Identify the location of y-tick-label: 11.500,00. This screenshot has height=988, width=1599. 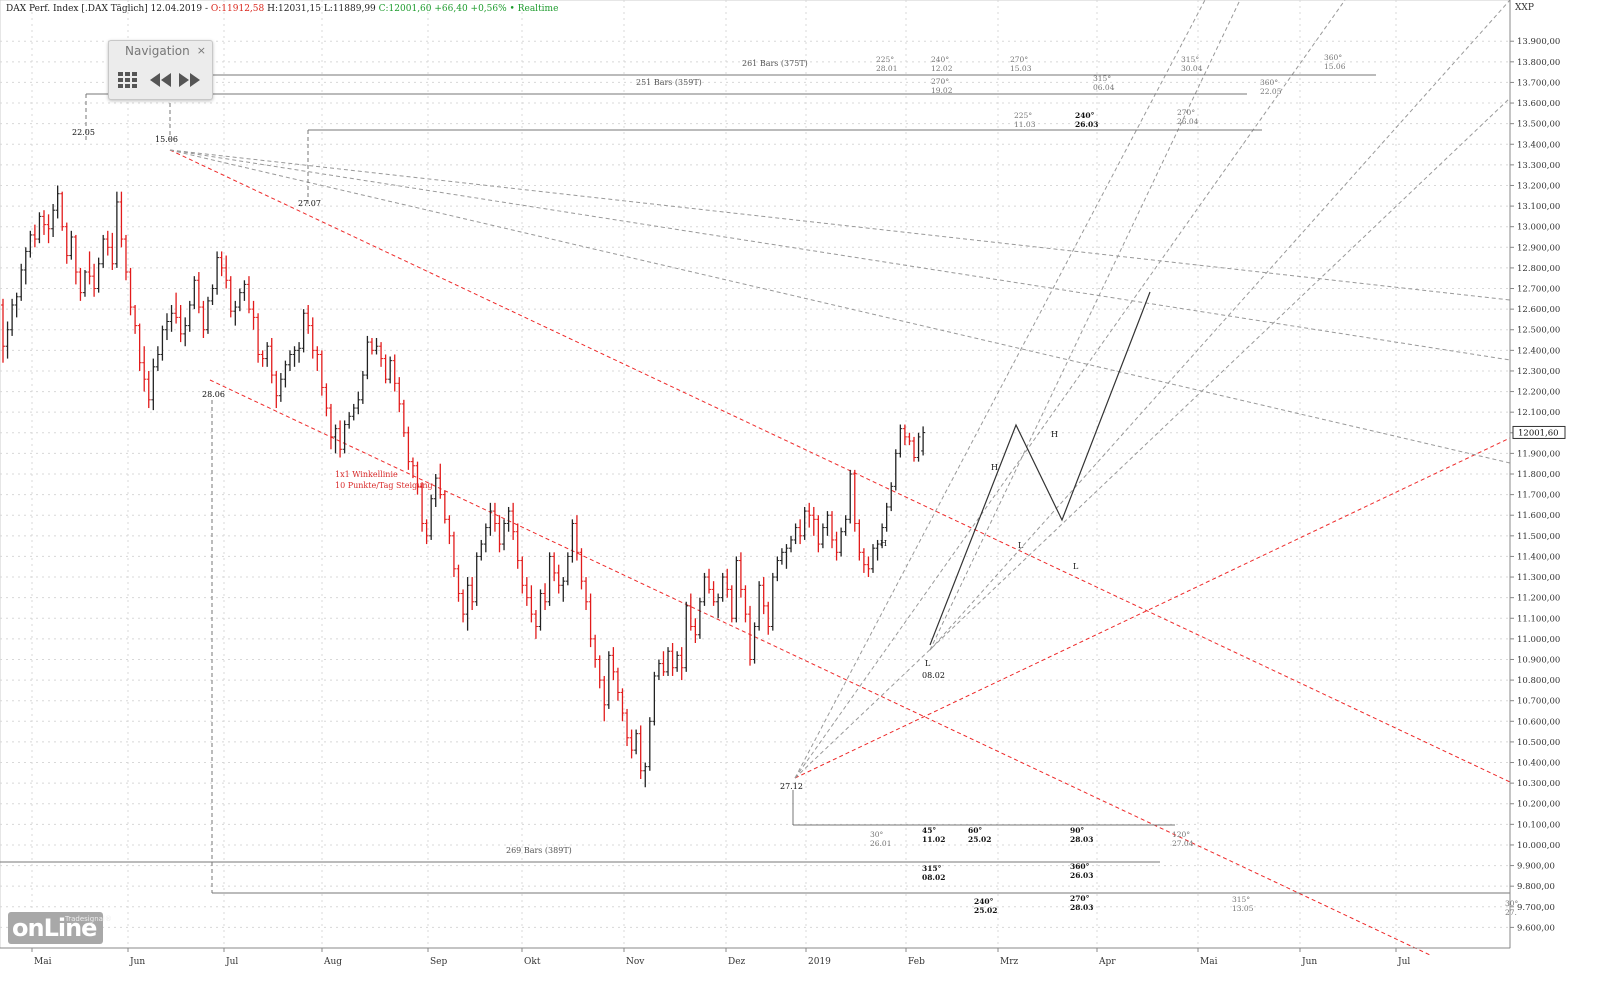
(1538, 537).